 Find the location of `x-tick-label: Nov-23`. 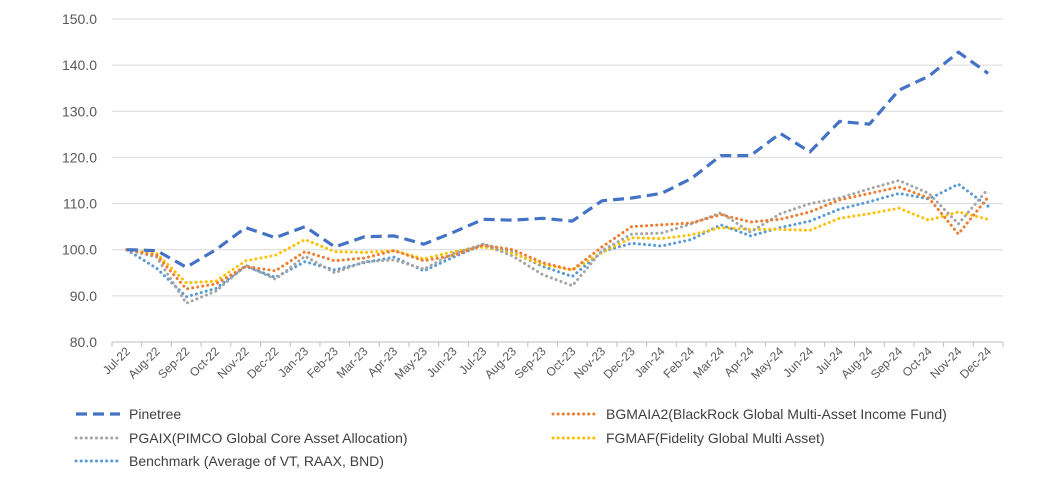

x-tick-label: Nov-23 is located at coordinates (589, 362).